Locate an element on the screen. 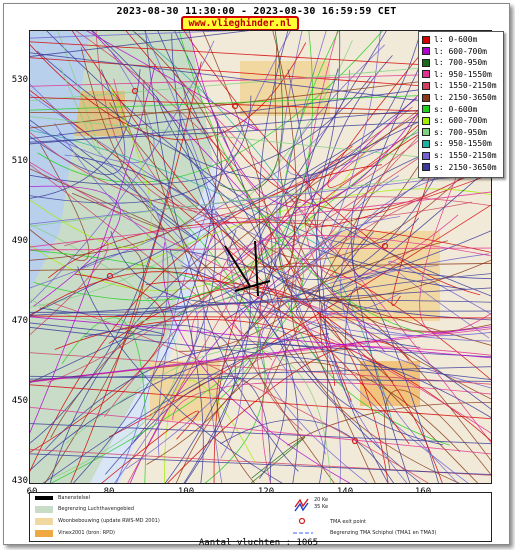 The image size is (515, 550). legend-label: l: 950-1550m is located at coordinates (463, 74).